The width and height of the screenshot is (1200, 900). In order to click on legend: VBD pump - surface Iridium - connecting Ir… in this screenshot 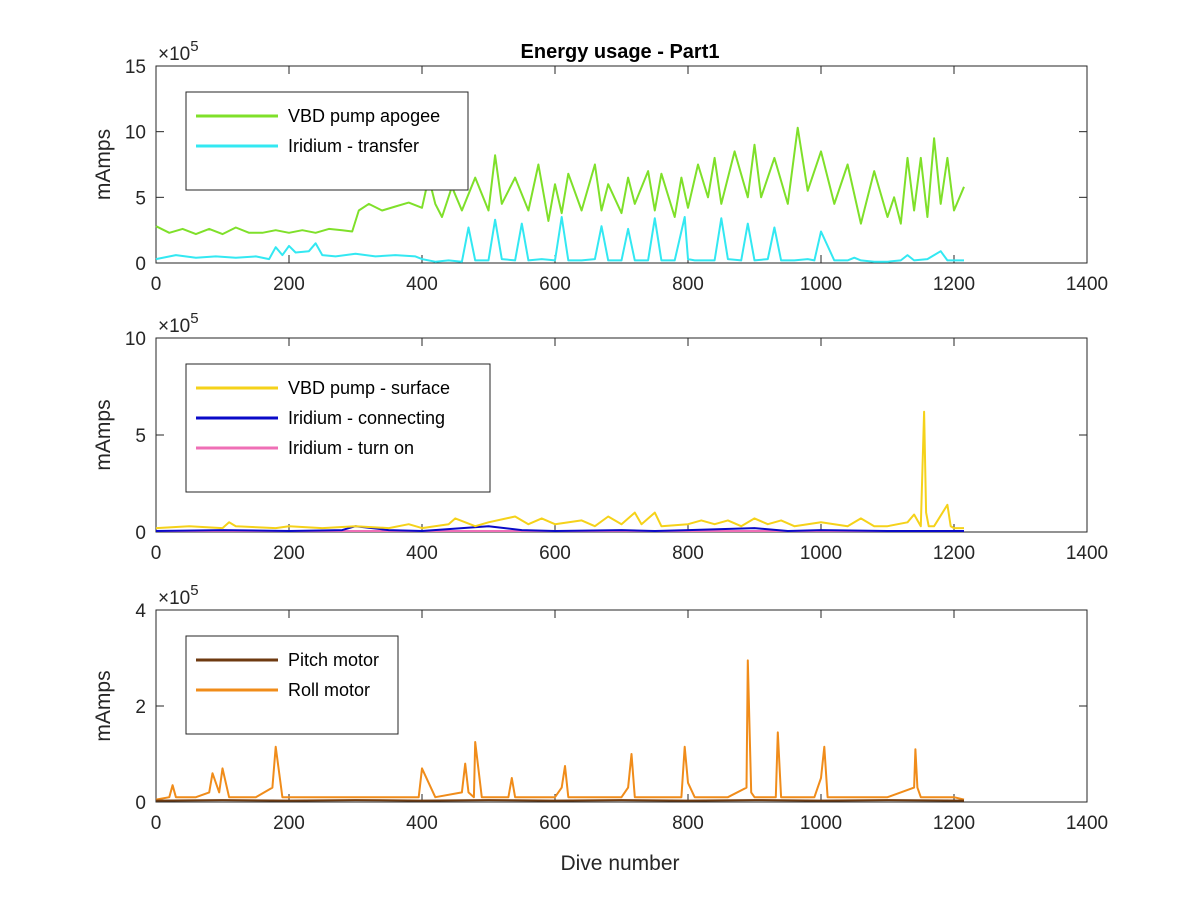, I will do `click(338, 428)`.